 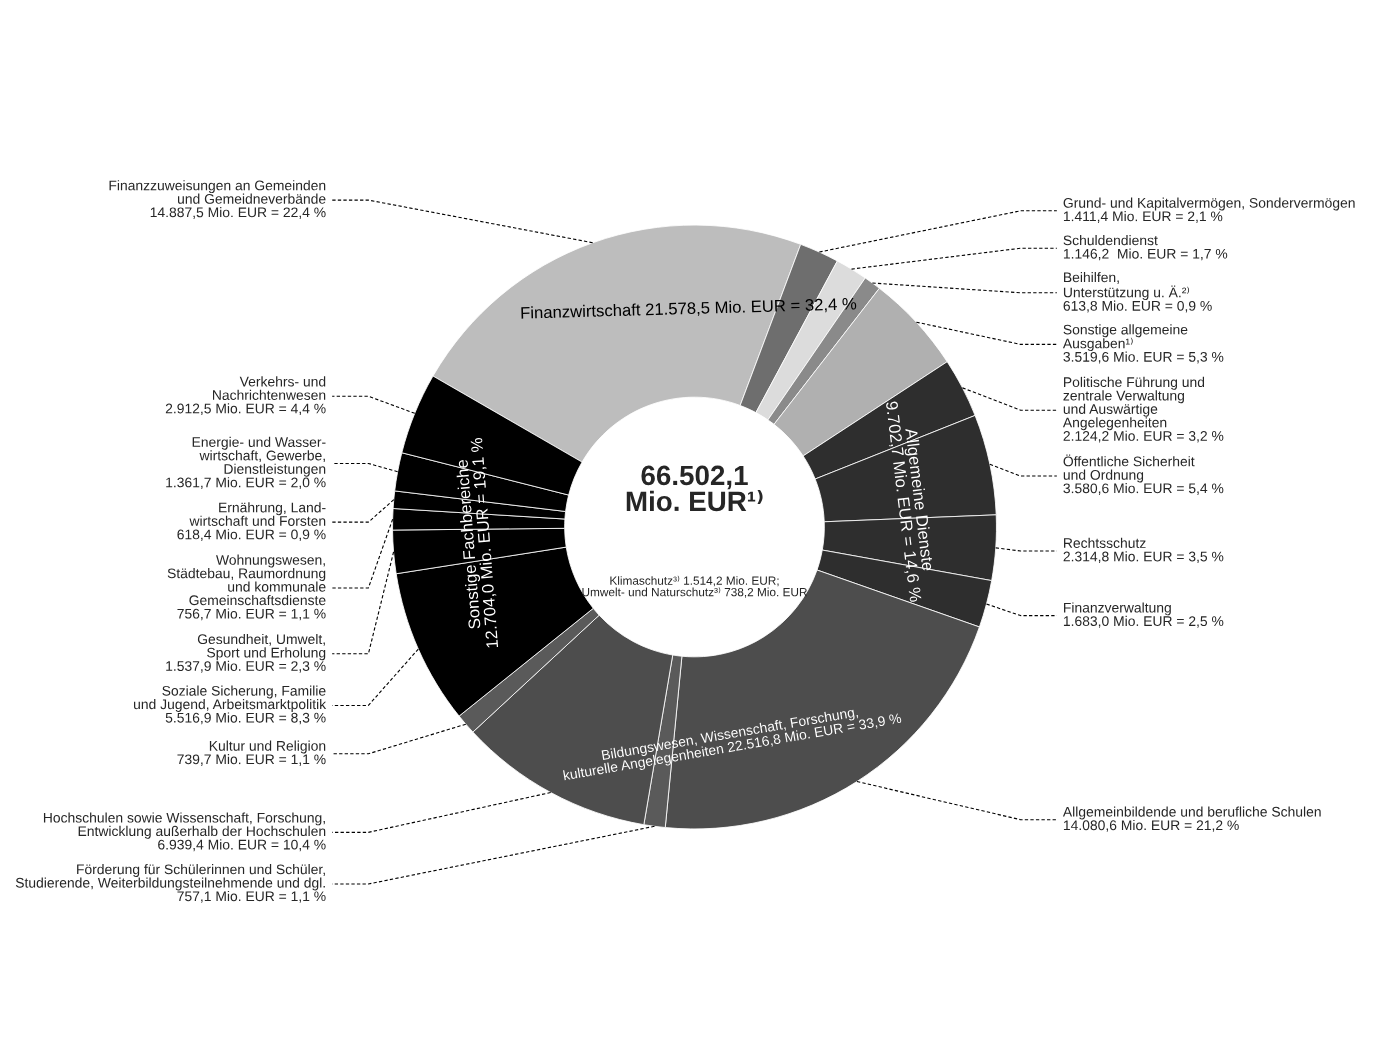 What do you see at coordinates (1143, 217) in the screenshot?
I see `data-label: 1.411,4 Mio. EUR = 2,1 %` at bounding box center [1143, 217].